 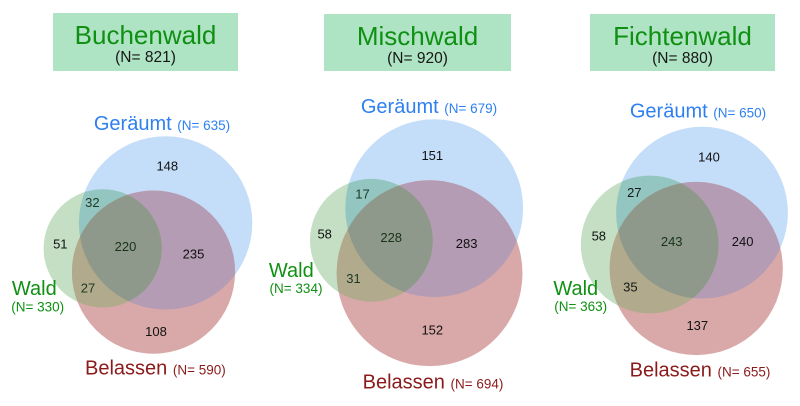 What do you see at coordinates (672, 241) in the screenshot?
I see `svg-text: 243` at bounding box center [672, 241].